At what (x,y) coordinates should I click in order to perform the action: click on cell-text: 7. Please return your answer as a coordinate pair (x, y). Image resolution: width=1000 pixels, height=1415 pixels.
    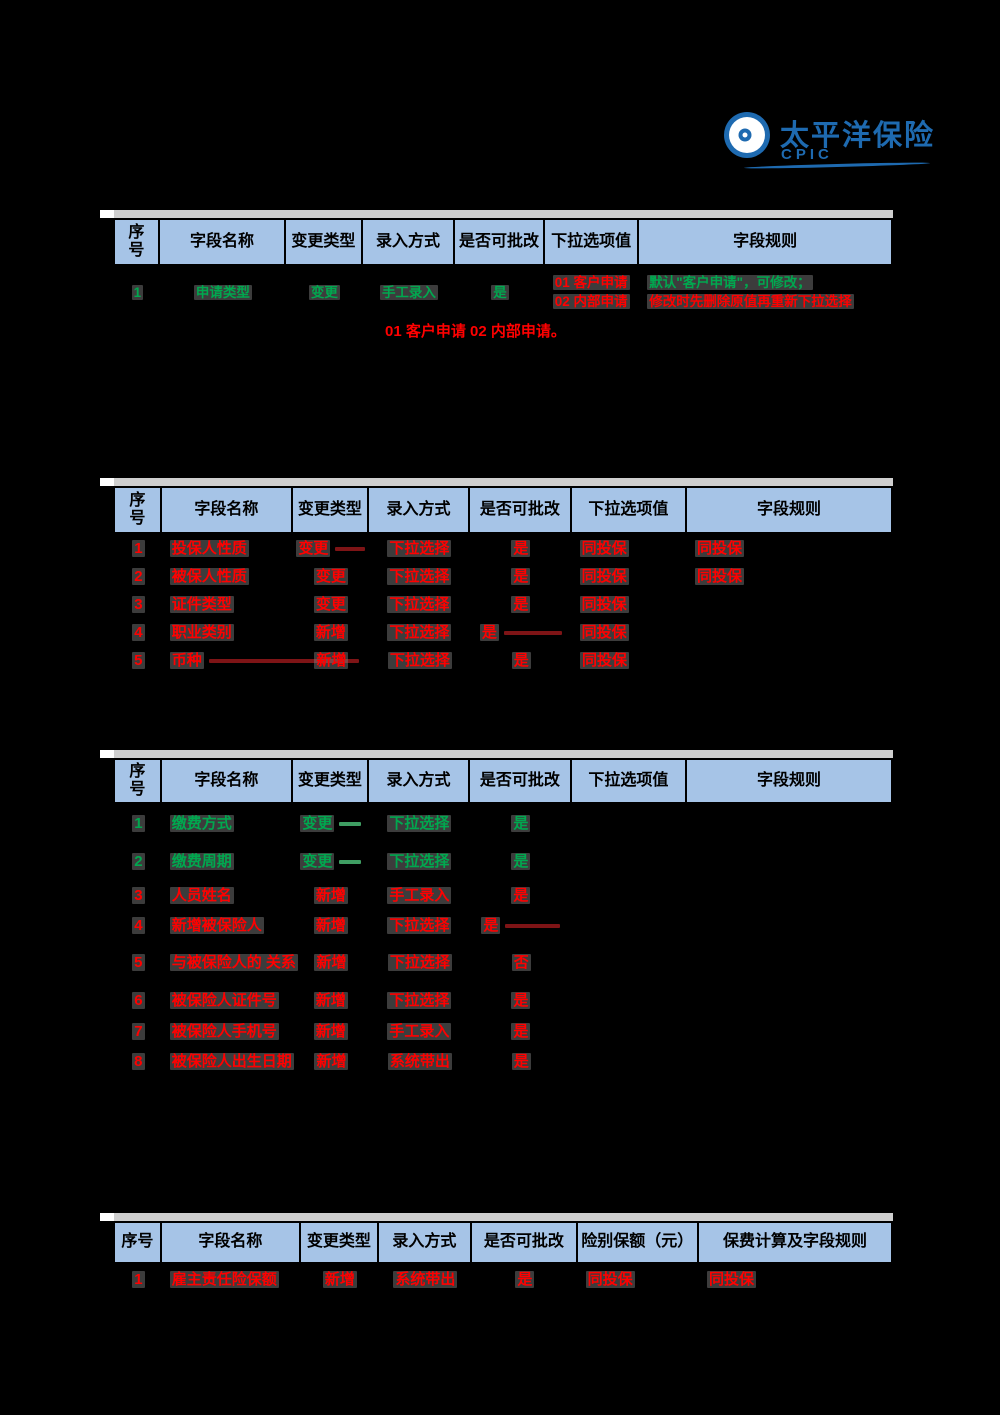
    Looking at the image, I should click on (138, 1031).